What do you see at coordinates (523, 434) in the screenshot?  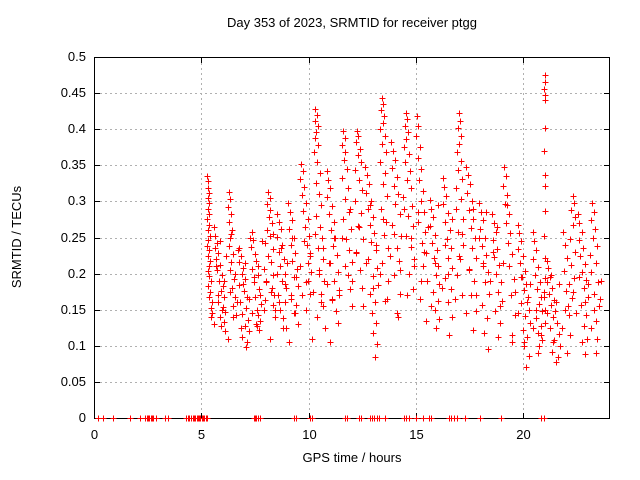 I see `x-tick-label: 20` at bounding box center [523, 434].